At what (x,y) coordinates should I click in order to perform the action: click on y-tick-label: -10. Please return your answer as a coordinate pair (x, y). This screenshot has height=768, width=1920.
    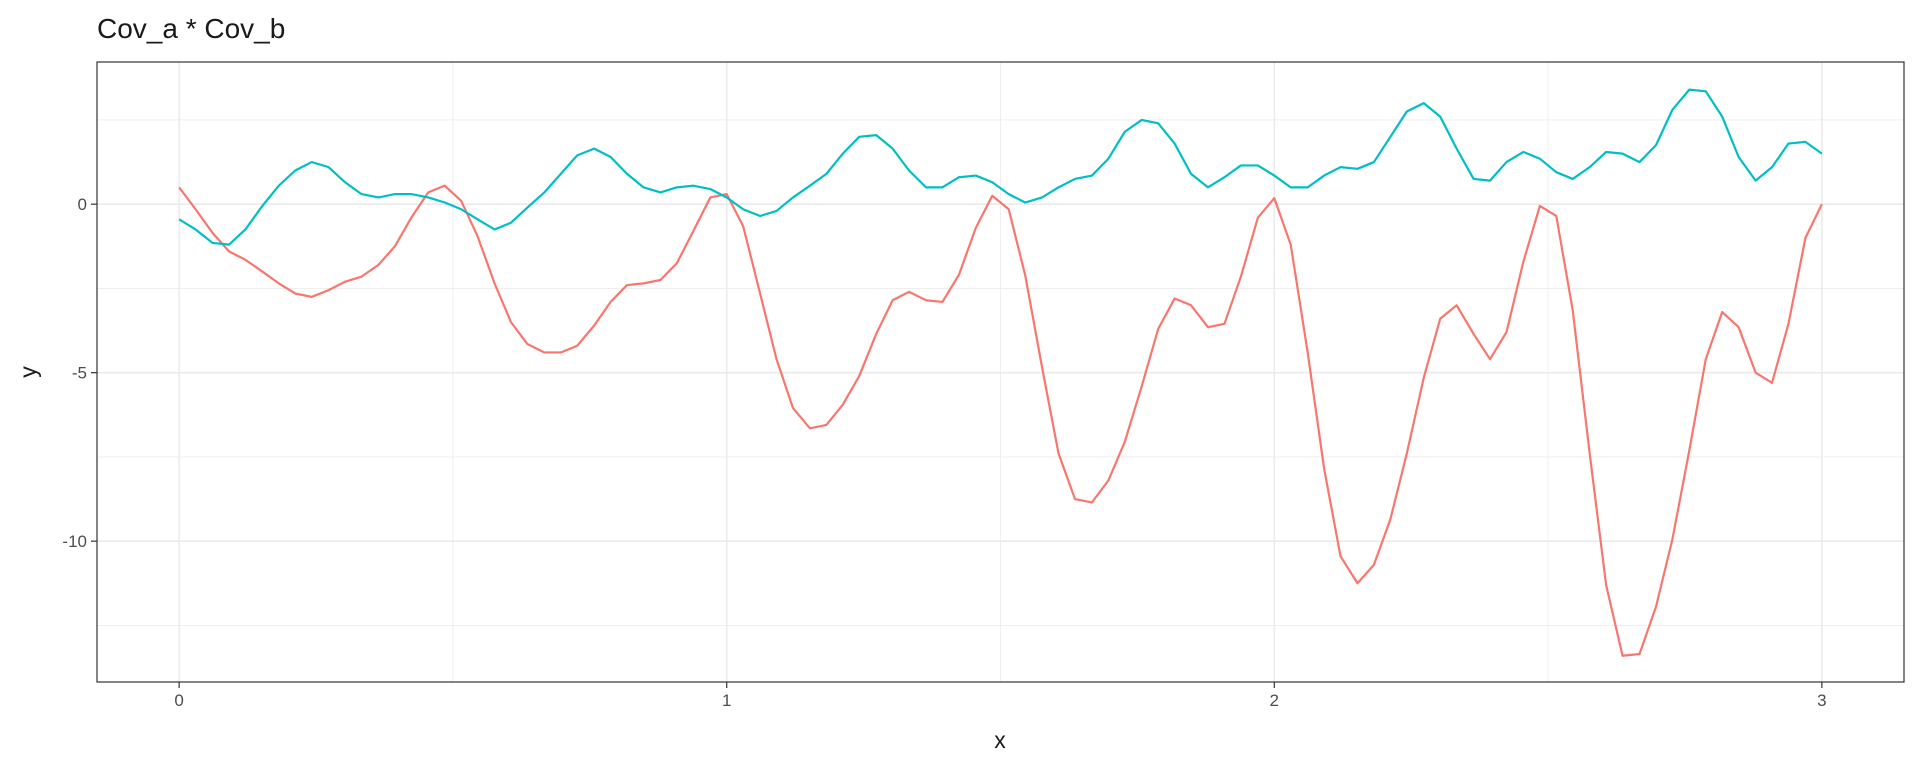
    Looking at the image, I should click on (74, 541).